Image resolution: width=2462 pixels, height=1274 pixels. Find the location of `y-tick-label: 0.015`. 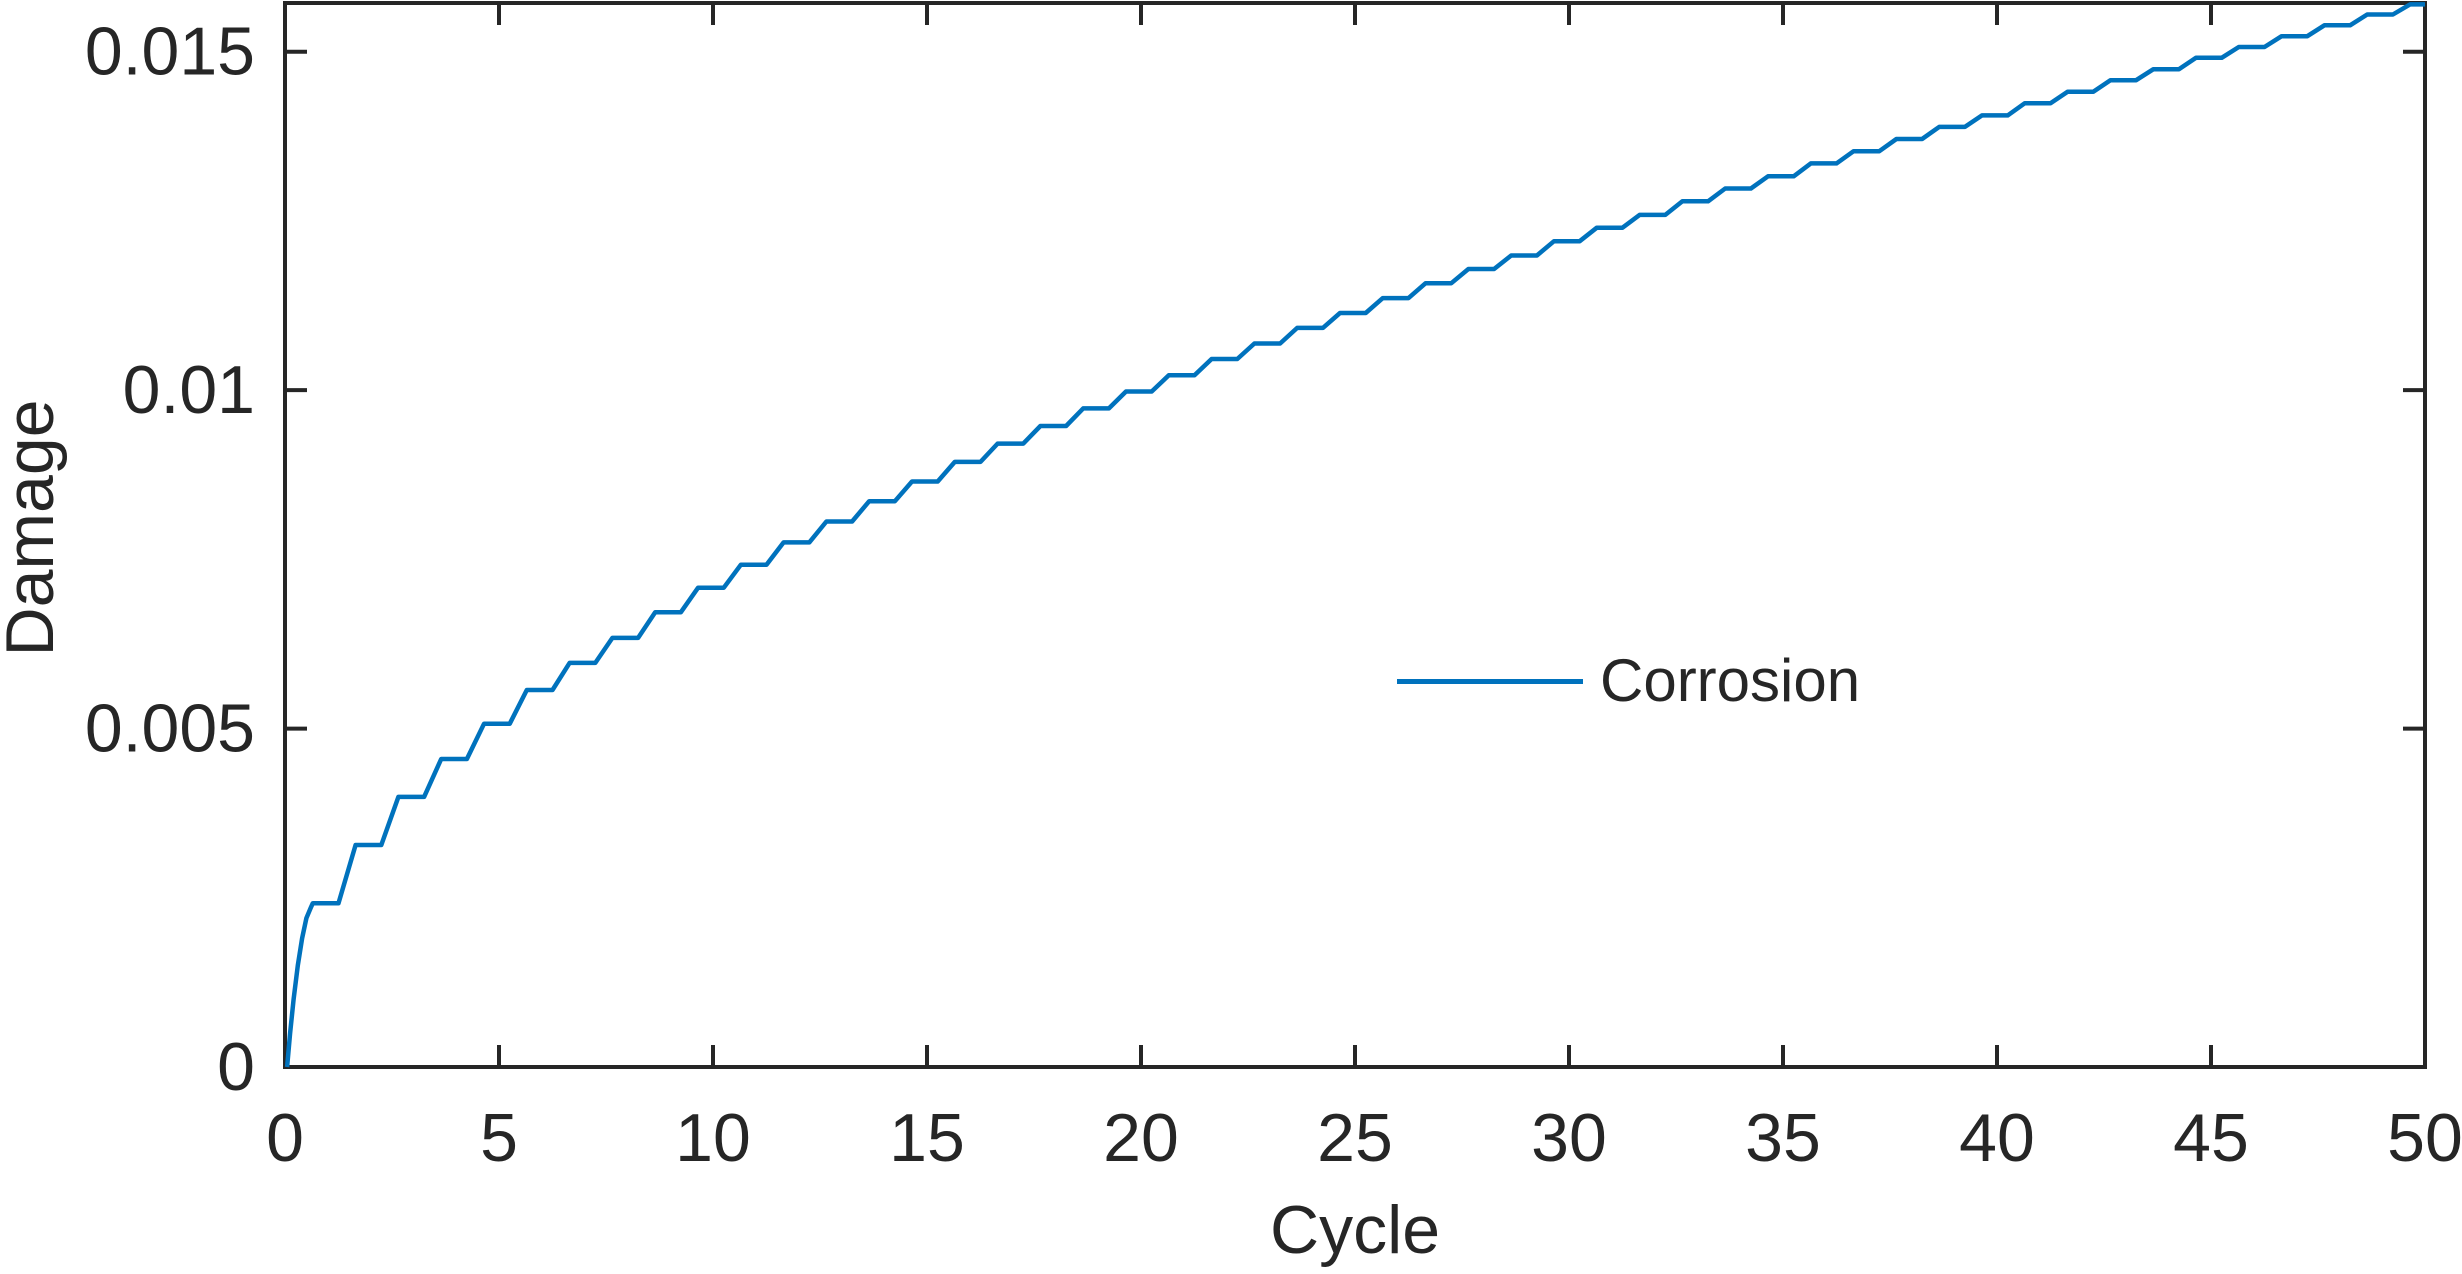

y-tick-label: 0.015 is located at coordinates (170, 52).